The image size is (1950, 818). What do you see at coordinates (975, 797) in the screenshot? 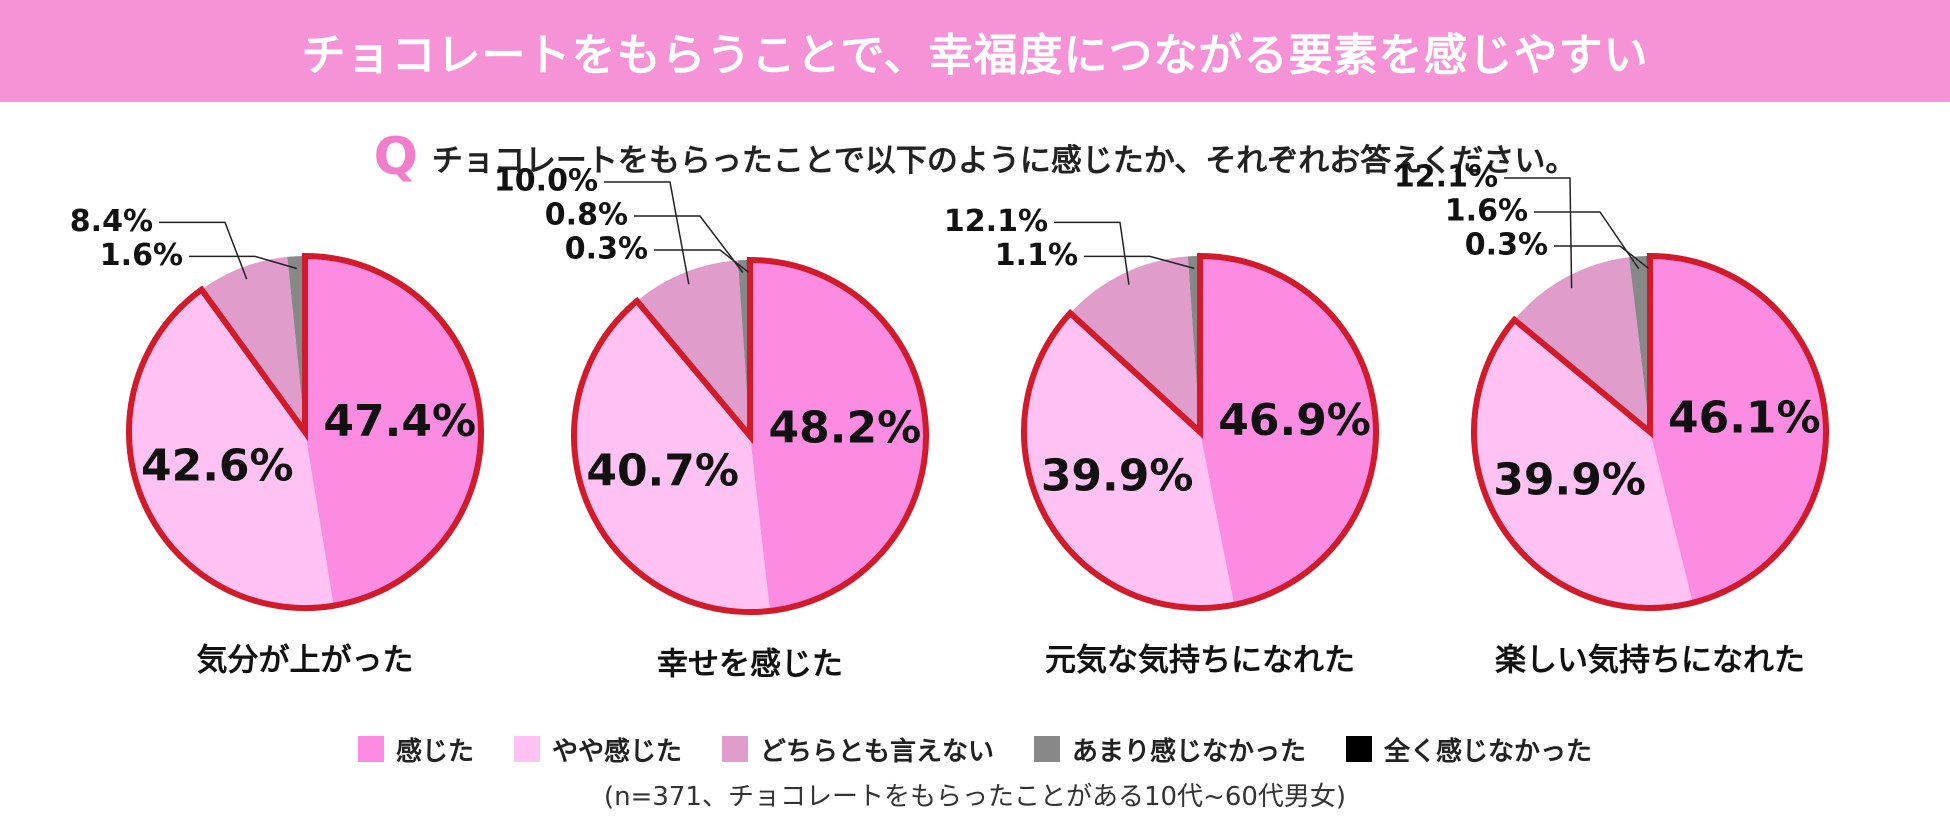
I see `sample-note: (n=371、チョコレートをもらったことがある10代~60代男女)` at bounding box center [975, 797].